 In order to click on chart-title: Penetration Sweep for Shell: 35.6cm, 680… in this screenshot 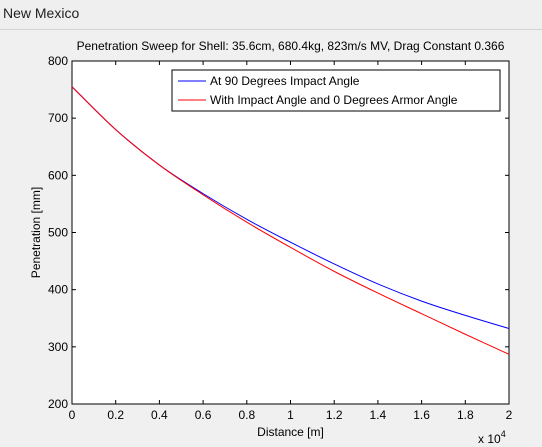, I will do `click(291, 46)`.